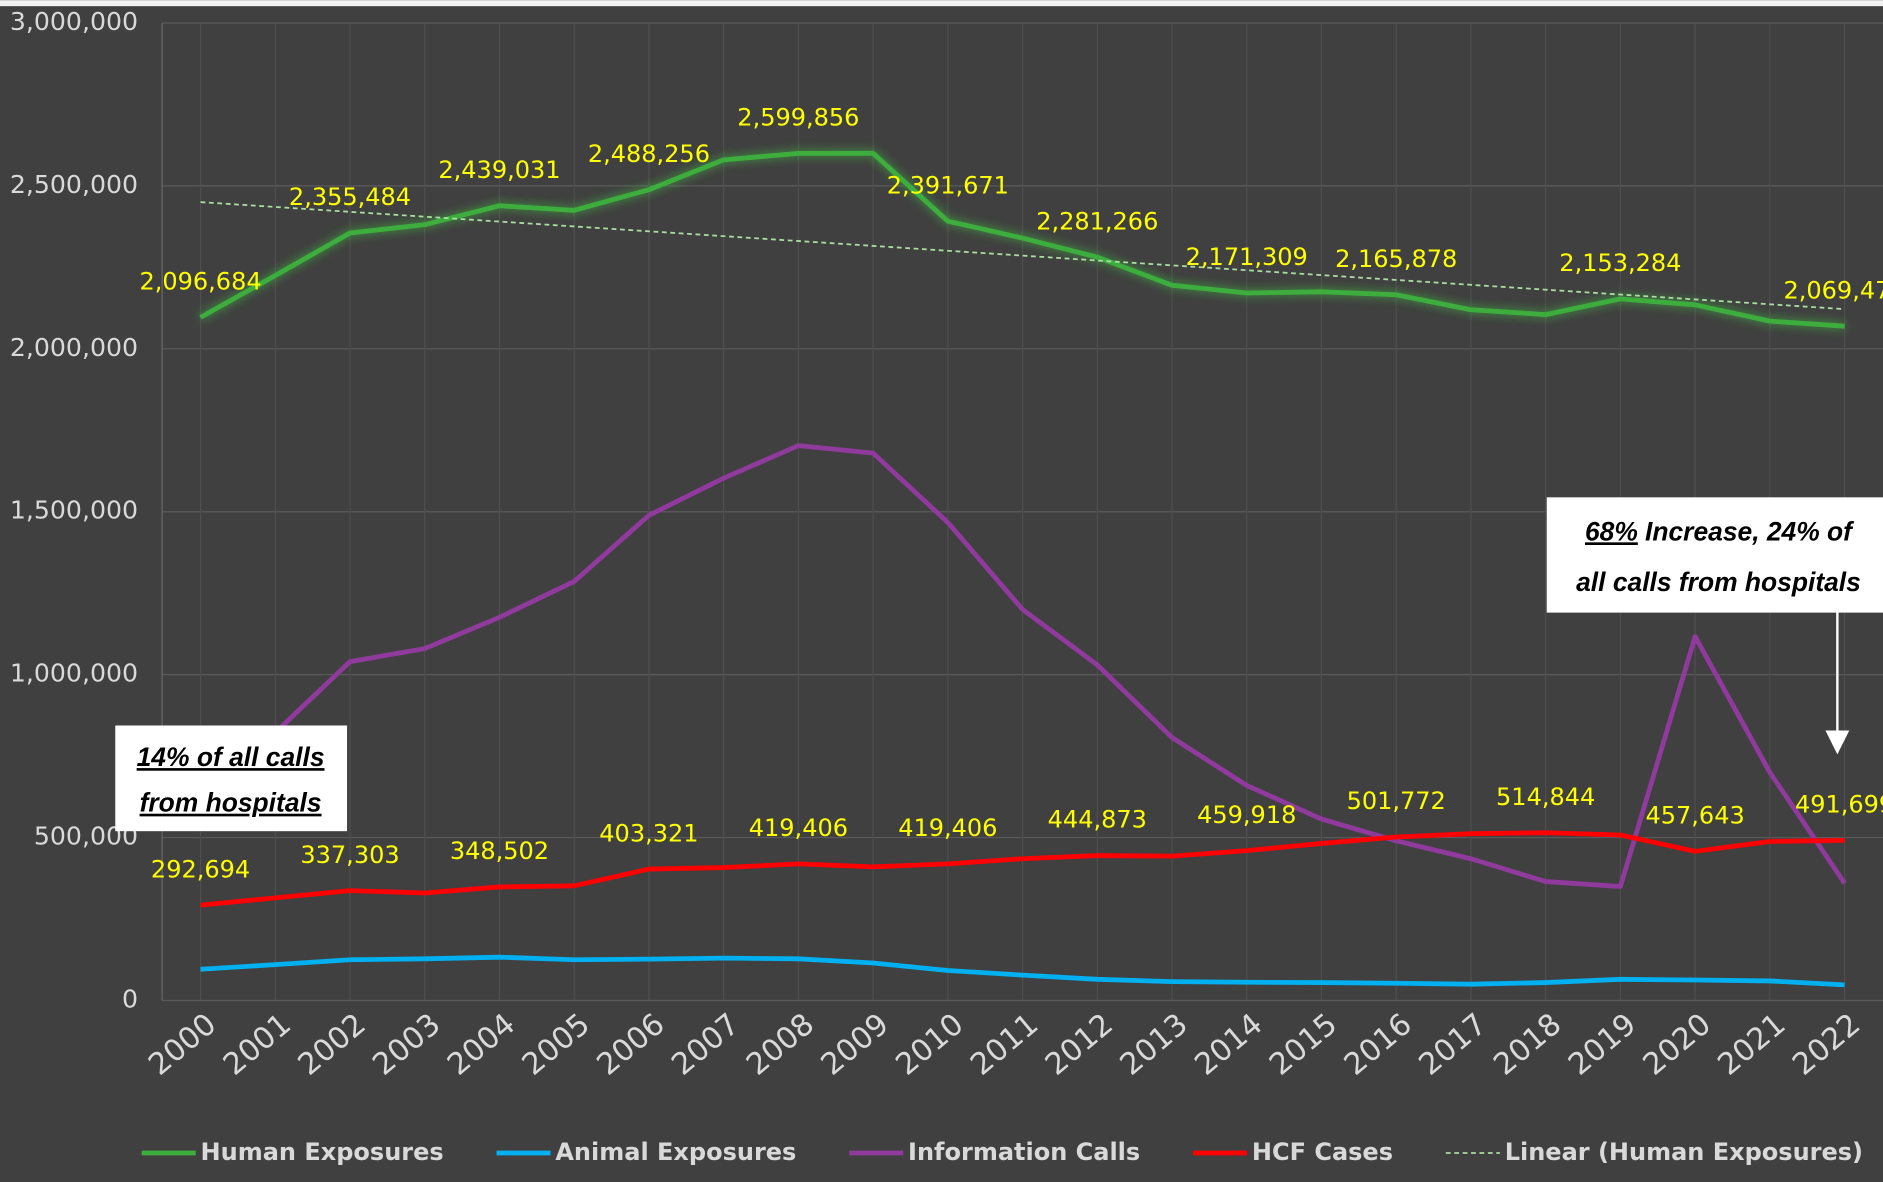  Describe the element at coordinates (231, 757) in the screenshot. I see `annotation-text: 14% of all calls` at that location.